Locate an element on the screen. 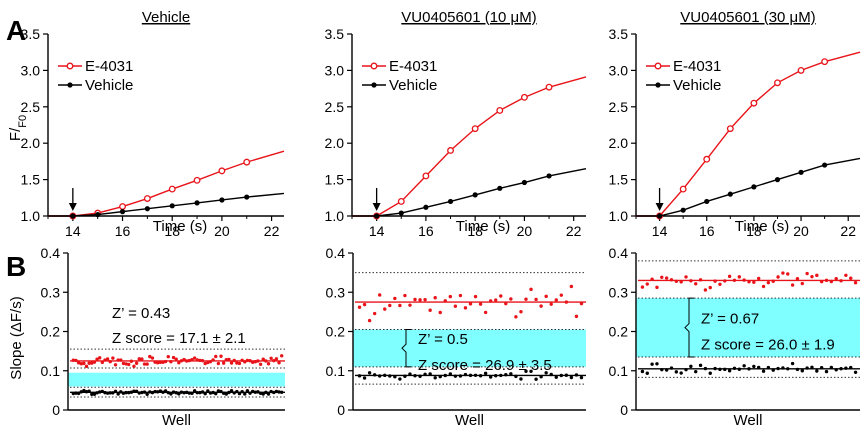  y-tick-label: 1.0 is located at coordinates (31, 216).